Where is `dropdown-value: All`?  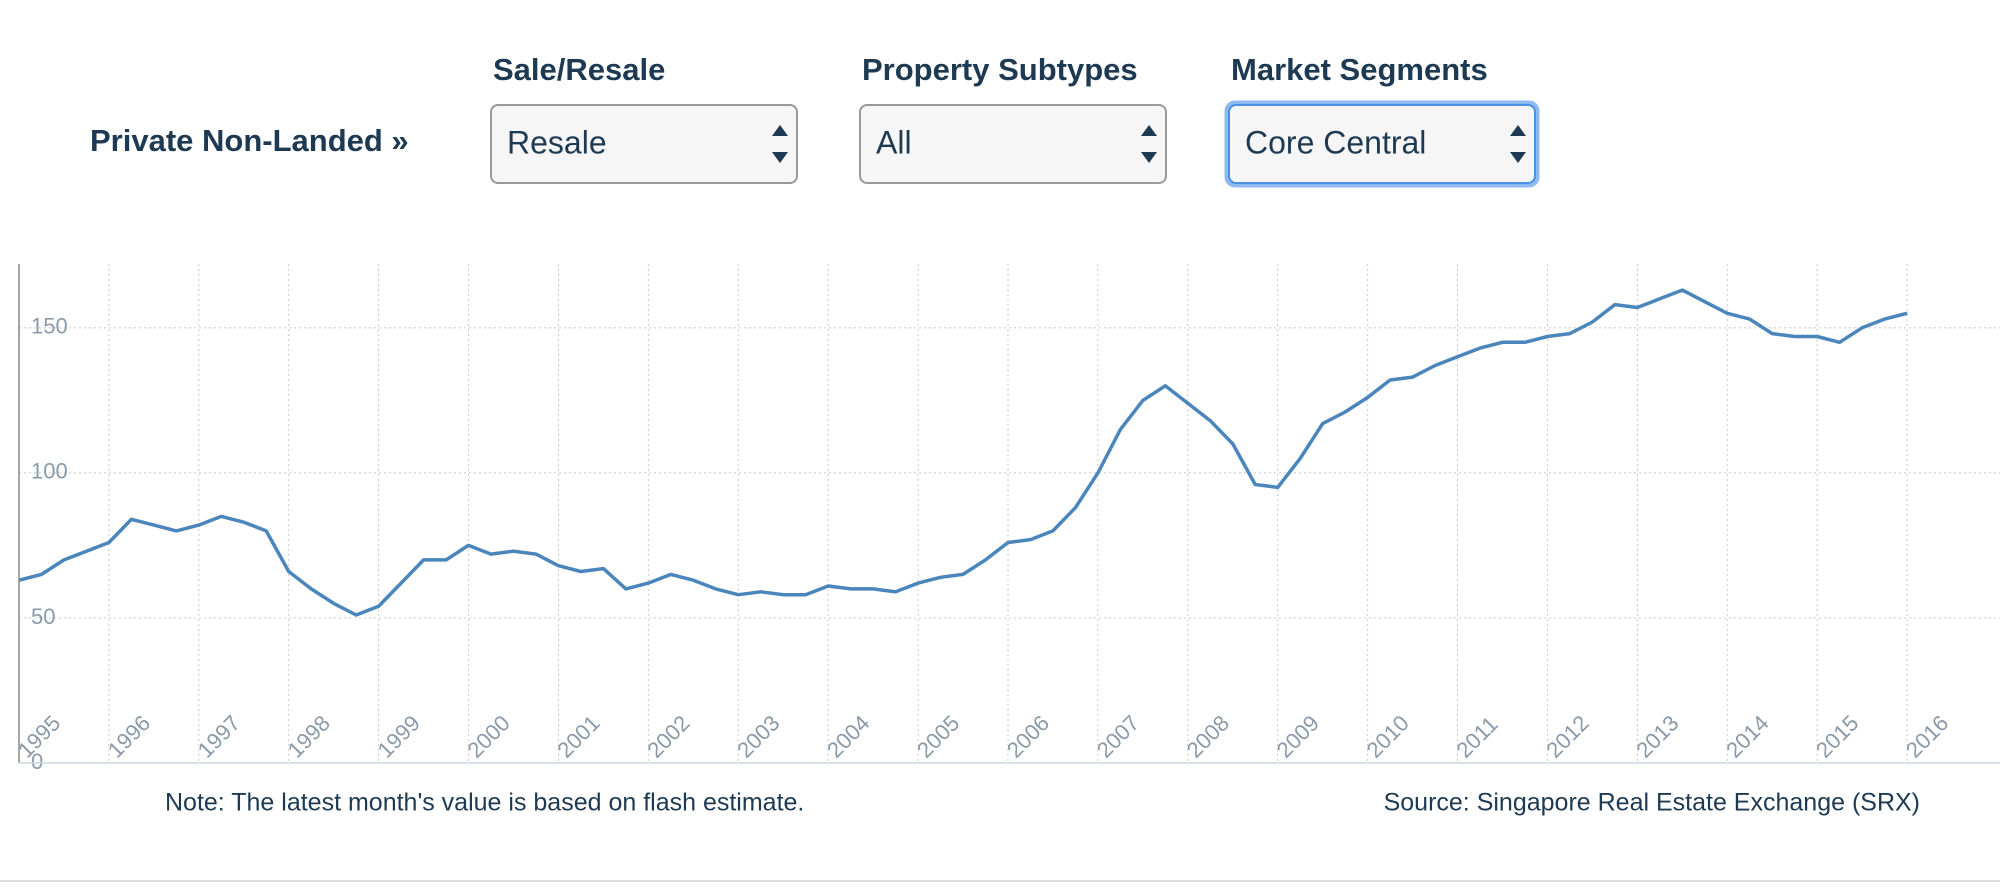 dropdown-value: All is located at coordinates (894, 142).